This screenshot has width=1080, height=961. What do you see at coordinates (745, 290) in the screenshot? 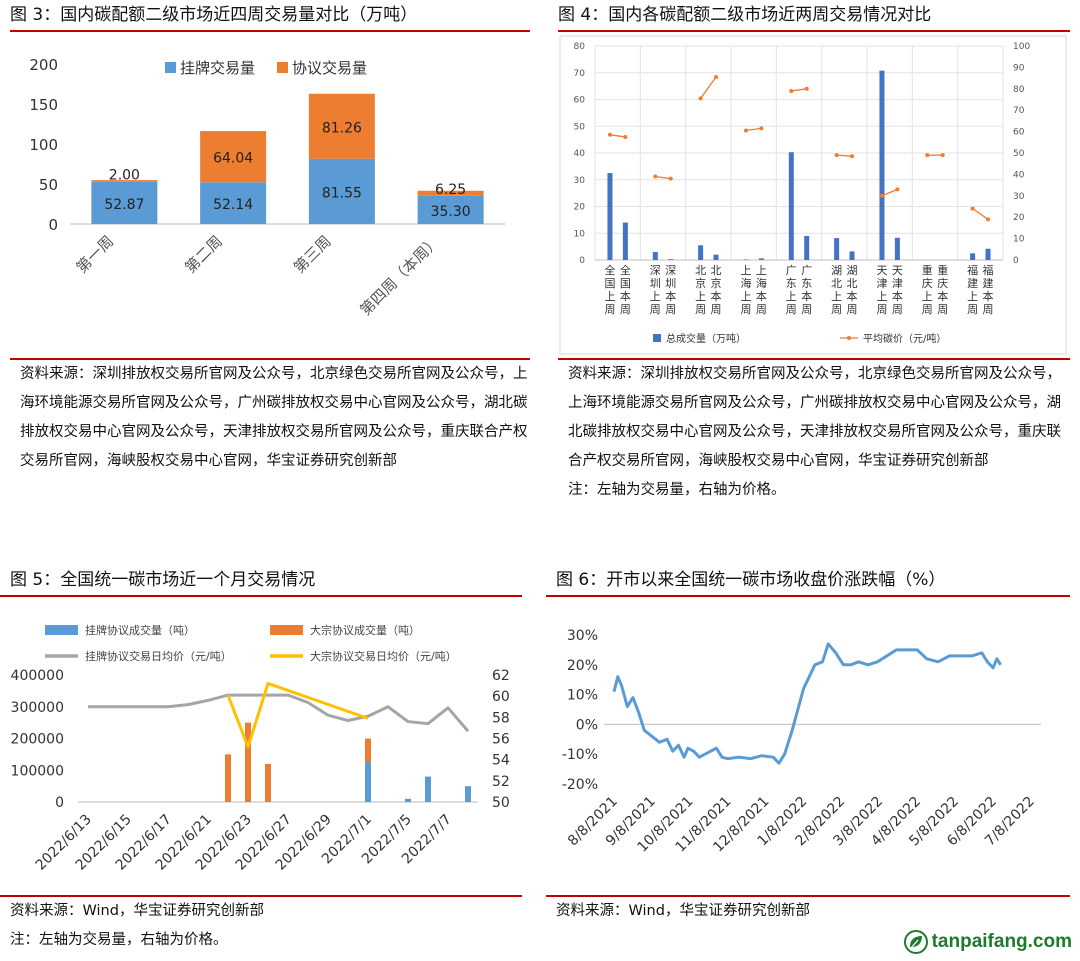
I see `fig4-category-label: 上海上周` at bounding box center [745, 290].